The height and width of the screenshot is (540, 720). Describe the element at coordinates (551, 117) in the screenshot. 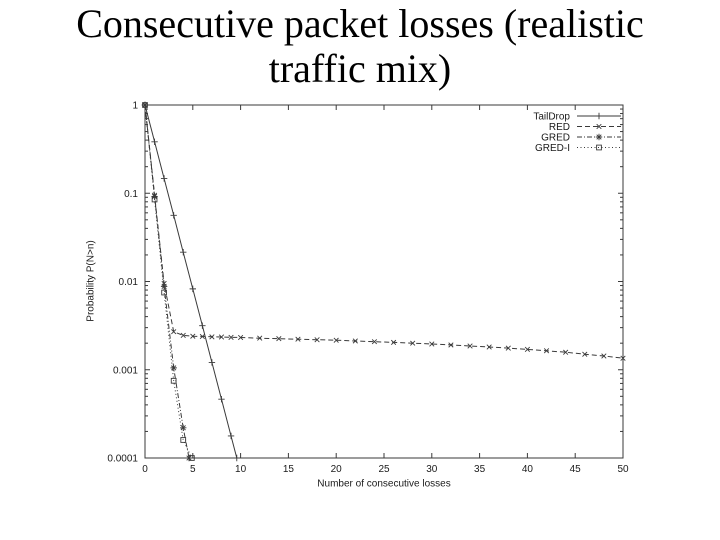

I see `legend-label: TailDrop` at that location.